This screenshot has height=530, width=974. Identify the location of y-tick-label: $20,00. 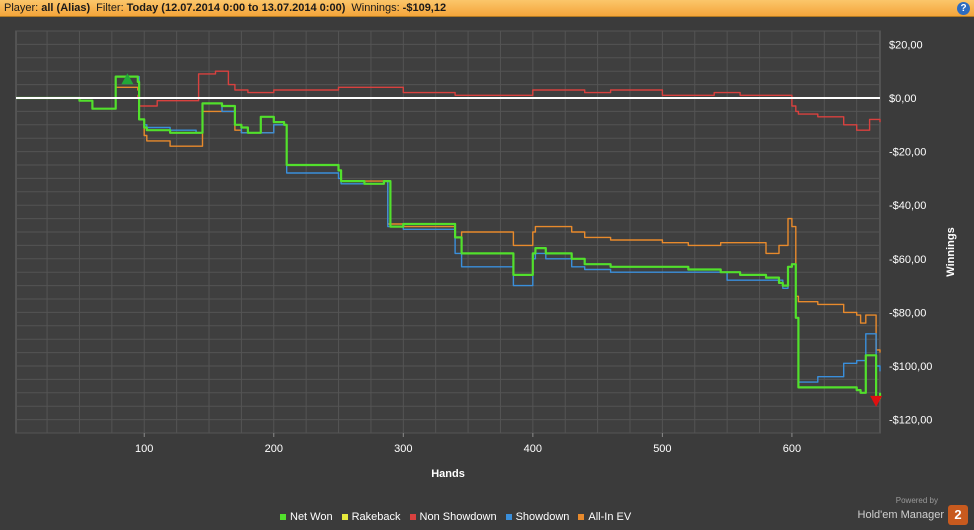
(906, 45).